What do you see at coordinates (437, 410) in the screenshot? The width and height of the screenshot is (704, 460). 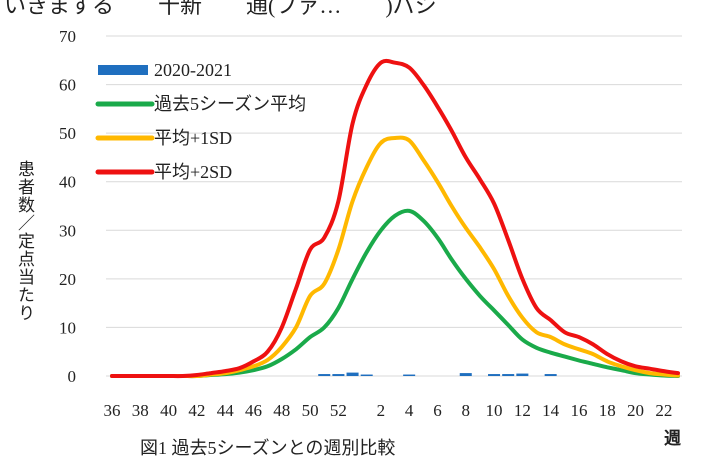 I see `x-tick-label: 6` at bounding box center [437, 410].